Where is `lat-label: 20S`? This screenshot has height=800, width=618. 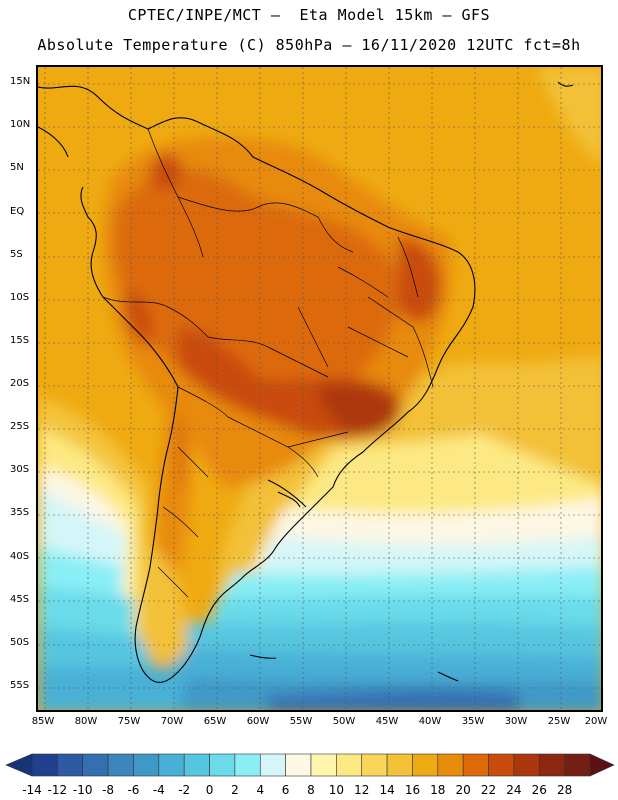 lat-label: 20S is located at coordinates (20, 383).